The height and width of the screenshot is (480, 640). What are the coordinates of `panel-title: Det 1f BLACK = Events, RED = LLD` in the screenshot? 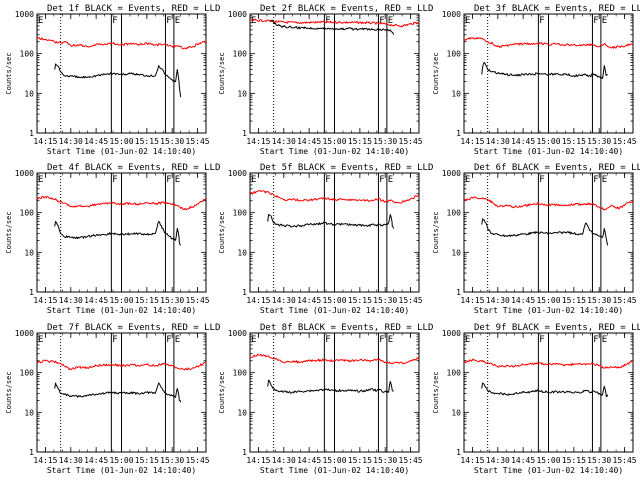 It's located at (133, 9).